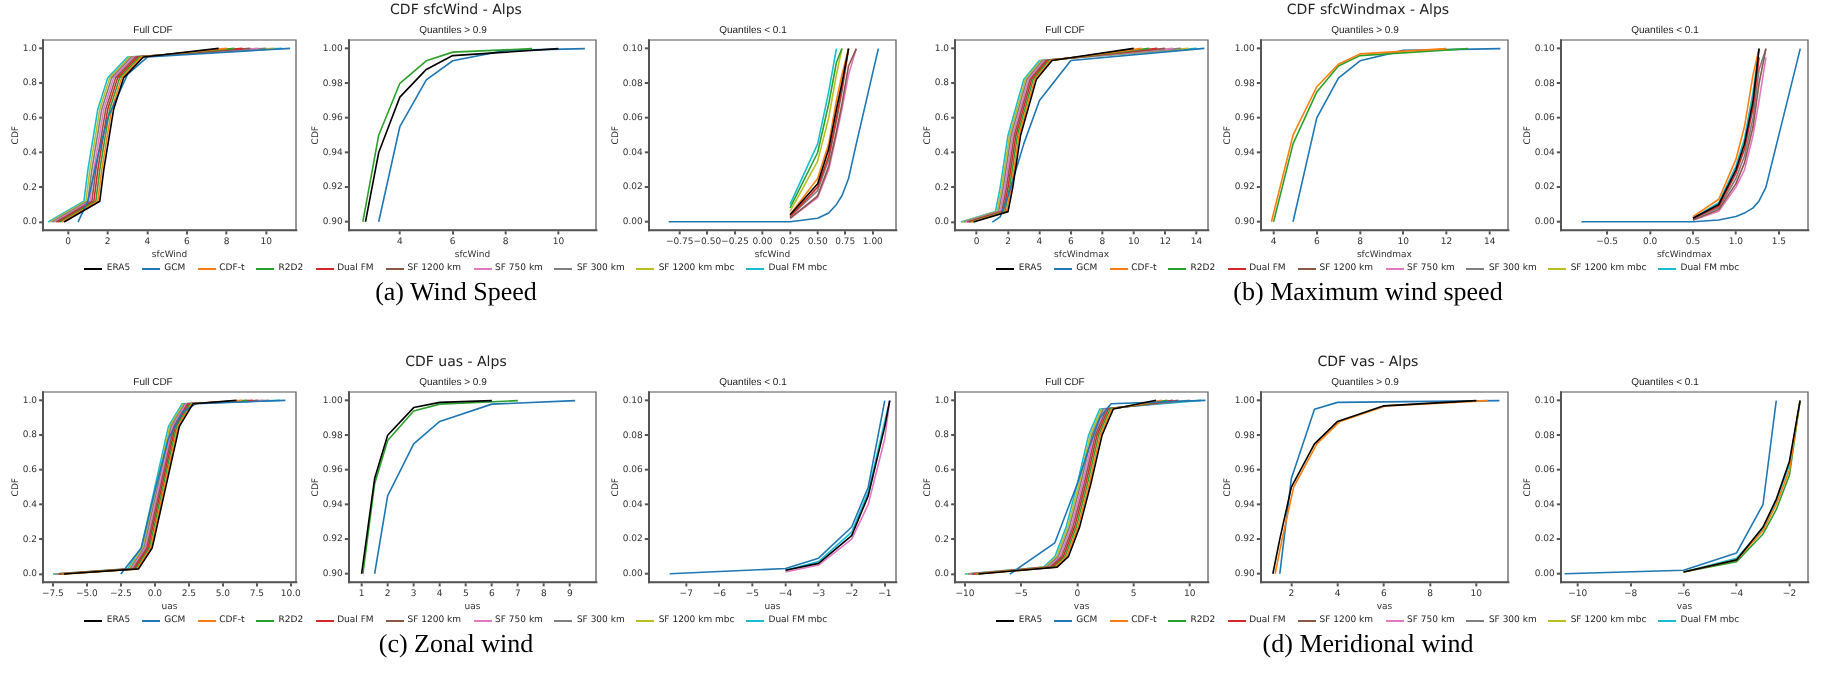 This screenshot has width=1826, height=696. Describe the element at coordinates (1368, 644) in the screenshot. I see `text: (d) Meridional wind` at that location.